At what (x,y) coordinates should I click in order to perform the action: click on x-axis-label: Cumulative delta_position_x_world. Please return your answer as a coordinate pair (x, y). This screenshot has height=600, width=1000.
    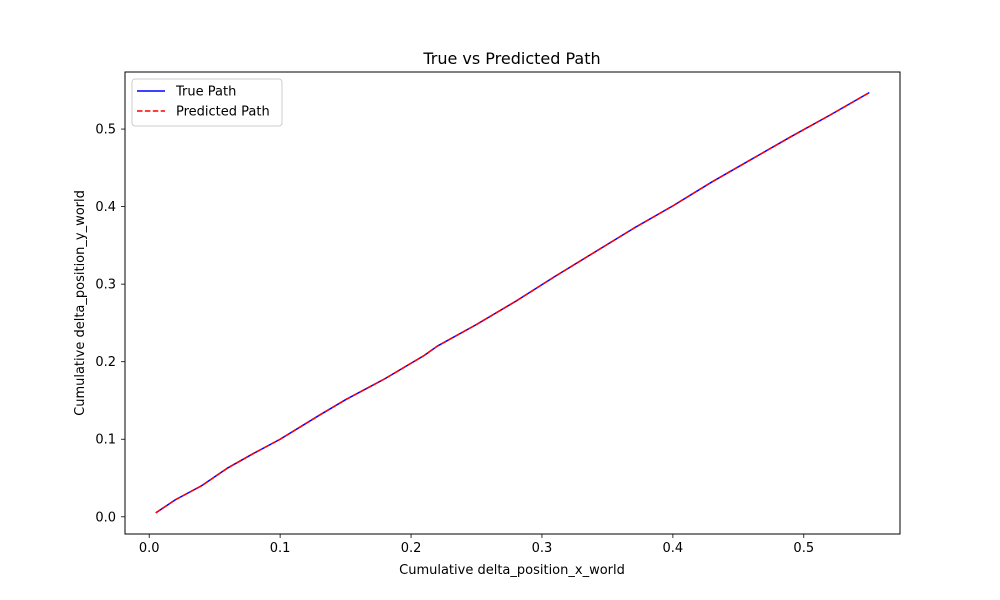
    Looking at the image, I should click on (512, 570).